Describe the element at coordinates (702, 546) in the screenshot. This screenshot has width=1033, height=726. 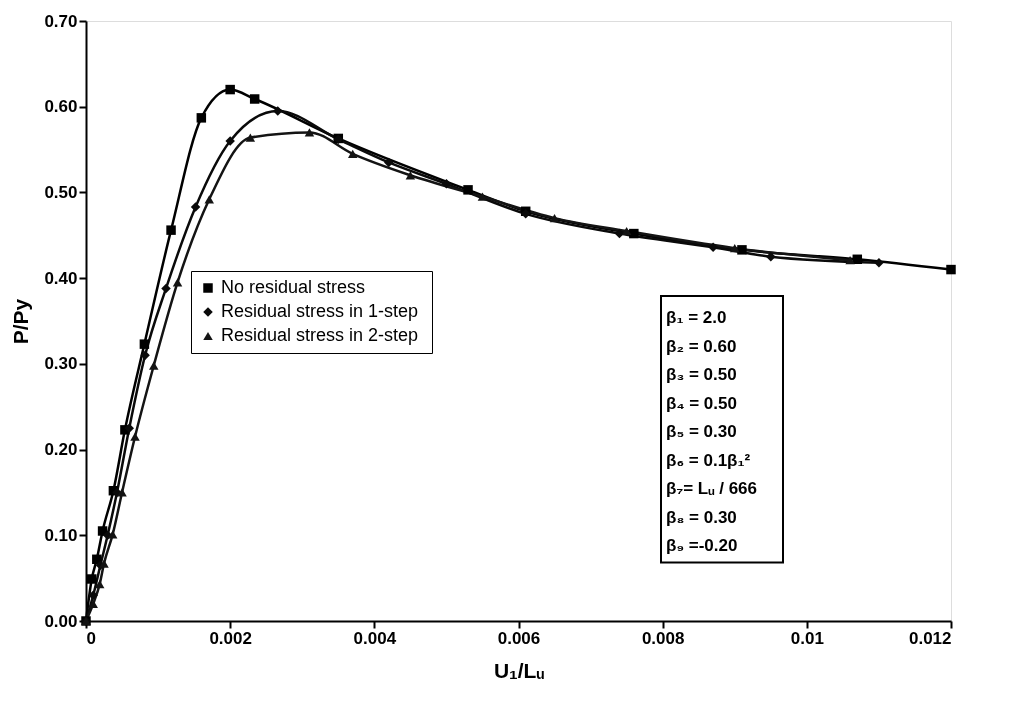
I see `annotation: β₉ =-0.20` at that location.